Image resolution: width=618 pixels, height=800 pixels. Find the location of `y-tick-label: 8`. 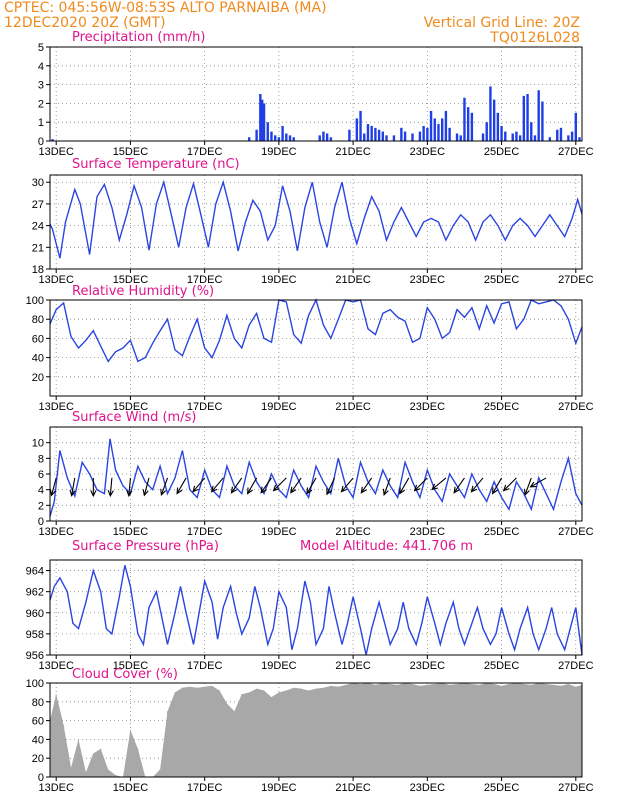

y-tick-label: 8 is located at coordinates (41, 459).